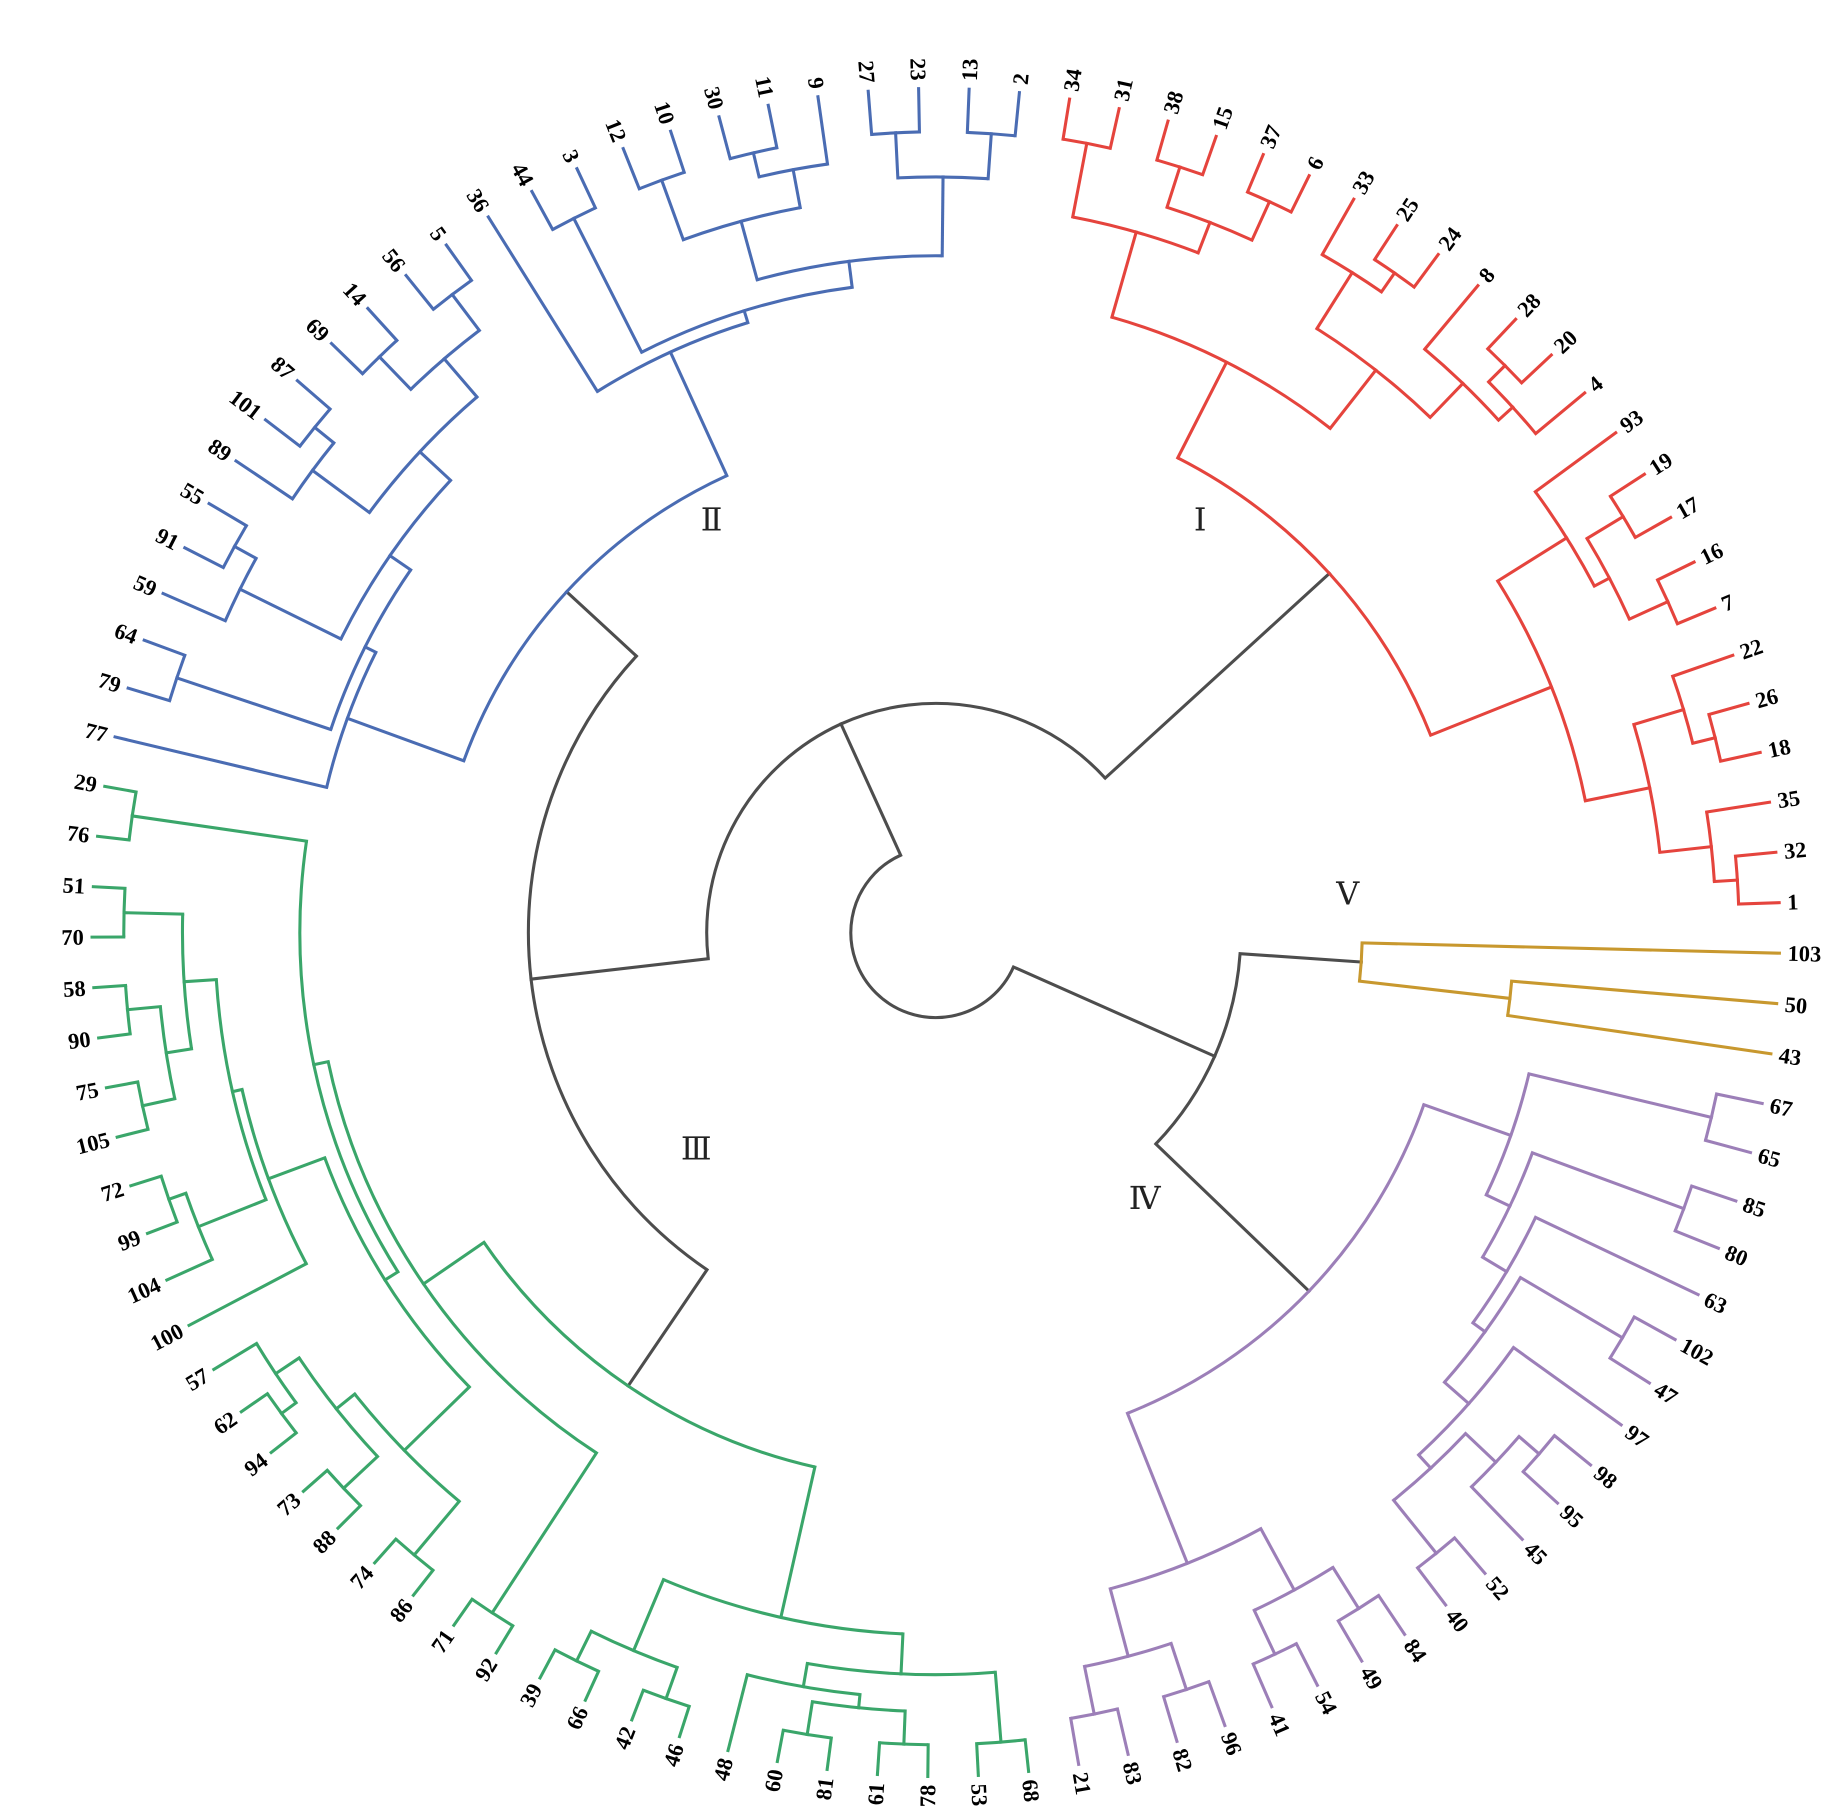 The image size is (1841, 1819). I want to click on leaf-label: 81, so click(825, 1788).